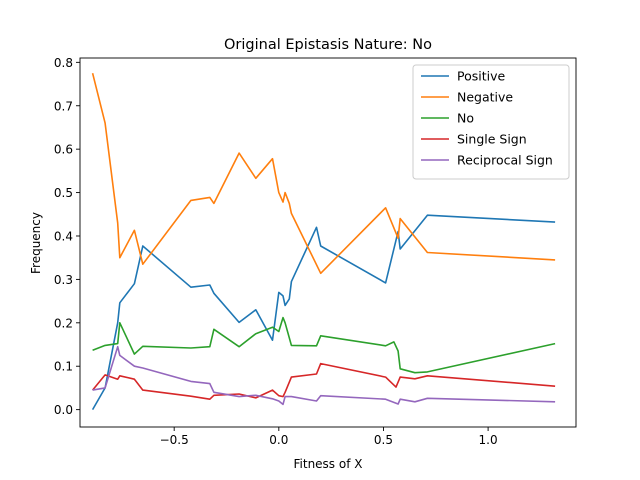  Describe the element at coordinates (36, 243) in the screenshot. I see `y-axis-label: Frequency` at that location.